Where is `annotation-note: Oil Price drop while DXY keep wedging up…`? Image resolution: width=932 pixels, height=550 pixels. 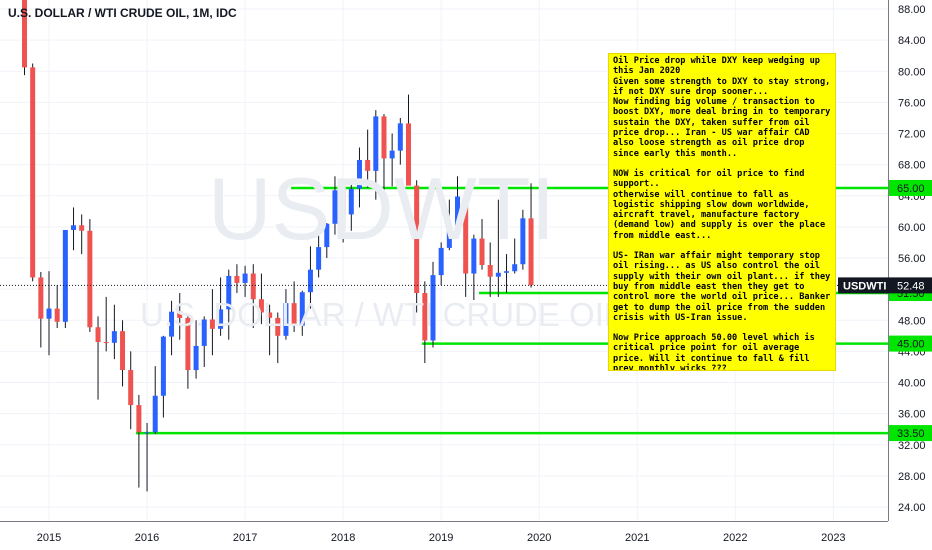 annotation-note: Oil Price drop while DXY keep wedging up… is located at coordinates (722, 212).